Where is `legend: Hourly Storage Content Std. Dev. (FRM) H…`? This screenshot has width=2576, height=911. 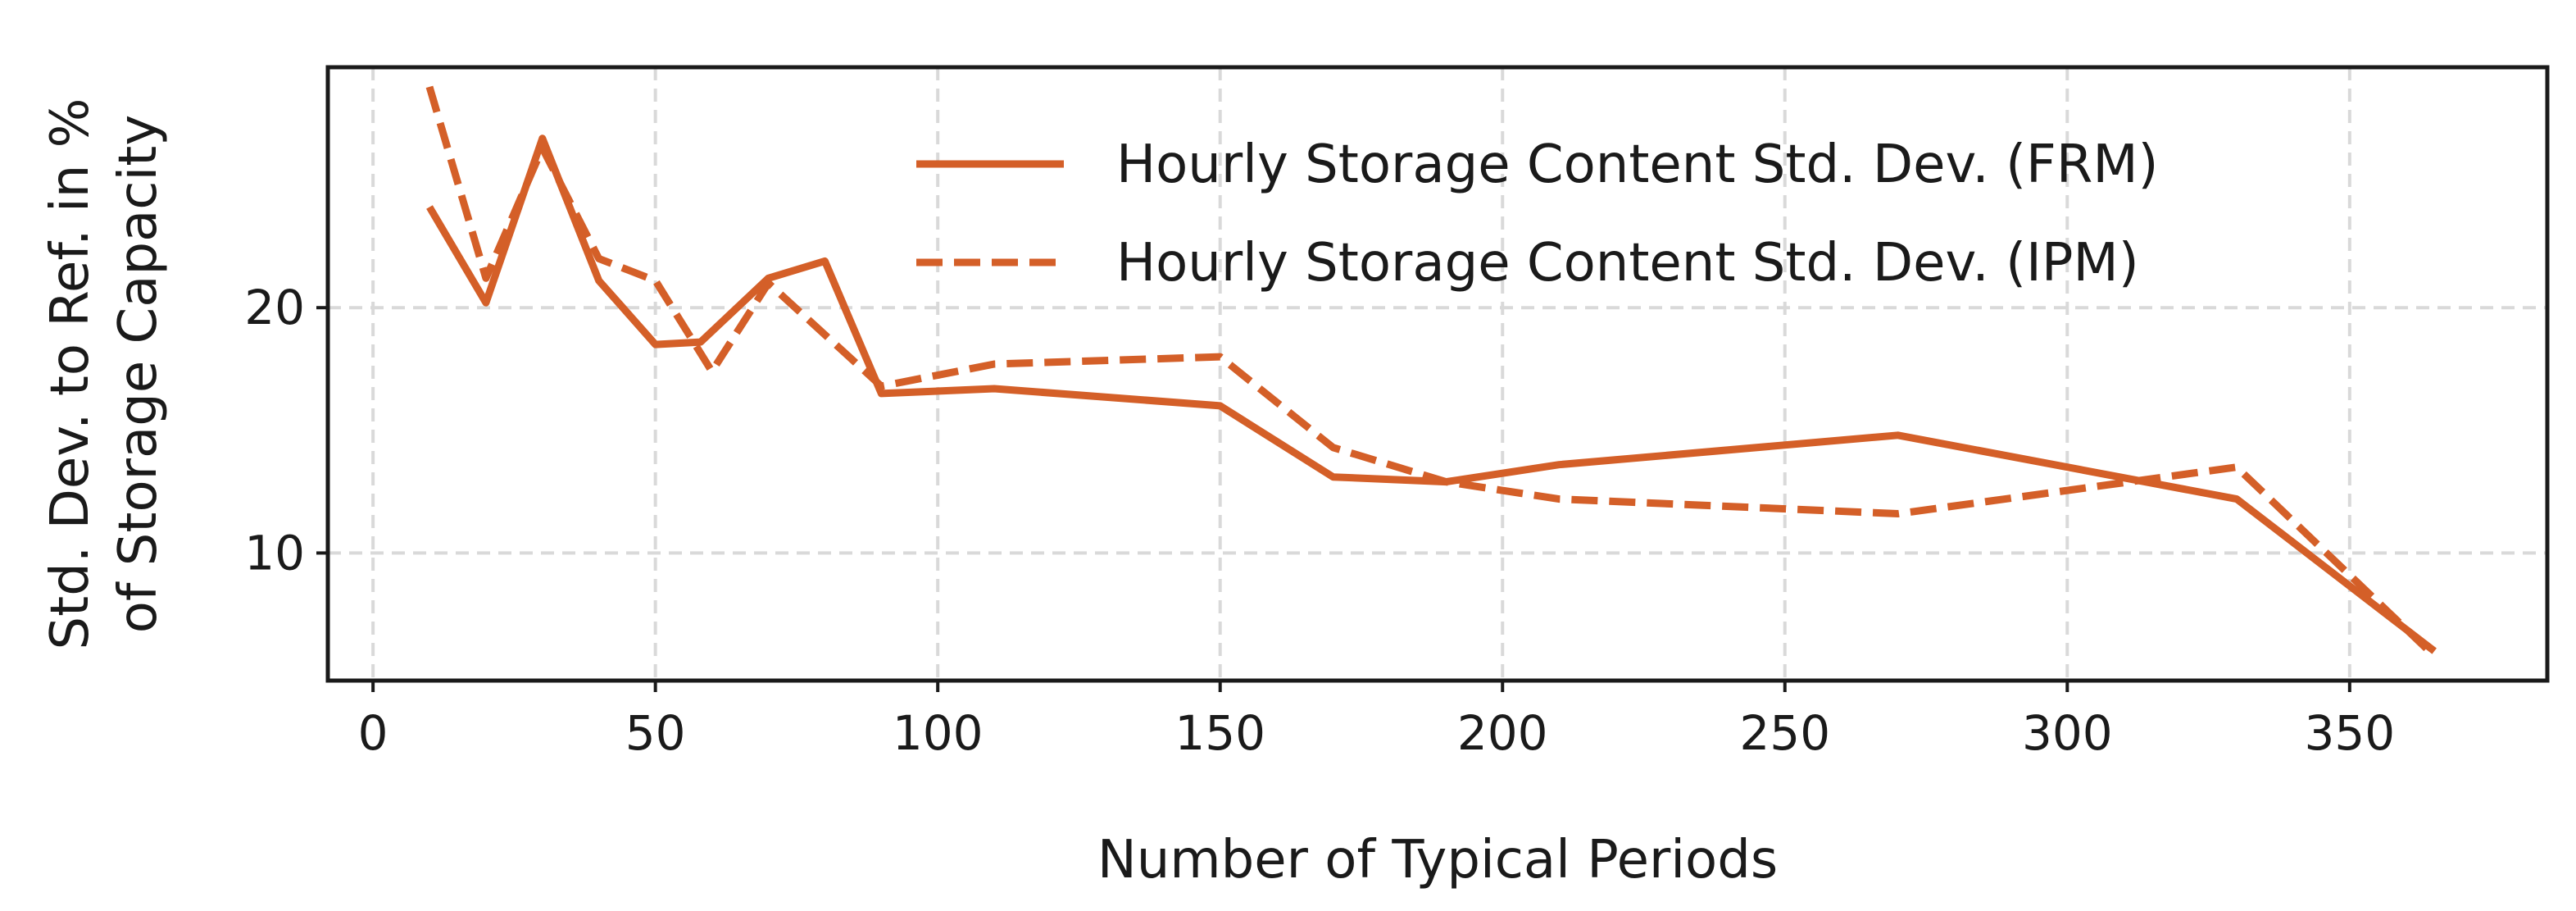
legend: Hourly Storage Content Std. Dev. (FRM) H… is located at coordinates (1537, 214).